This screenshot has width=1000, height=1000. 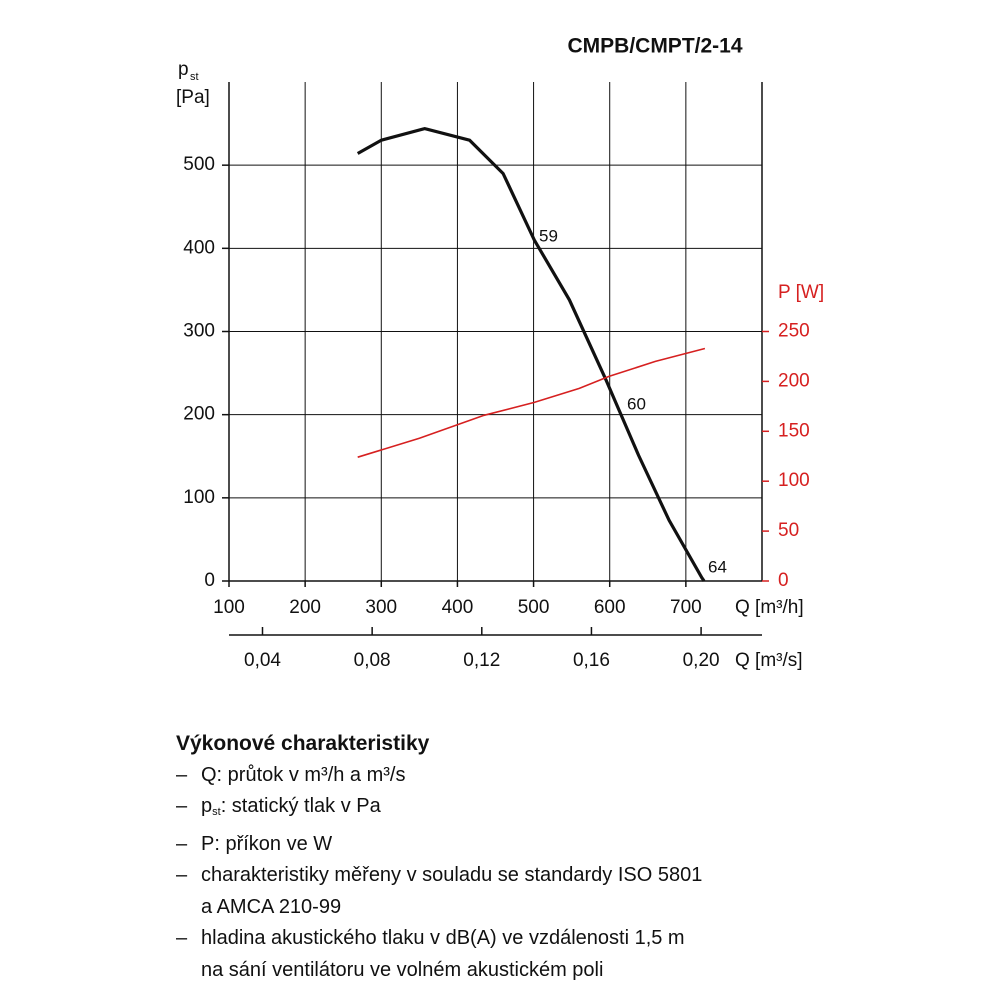 I want to click on note-text: P: příkon ve W, so click(x=267, y=843).